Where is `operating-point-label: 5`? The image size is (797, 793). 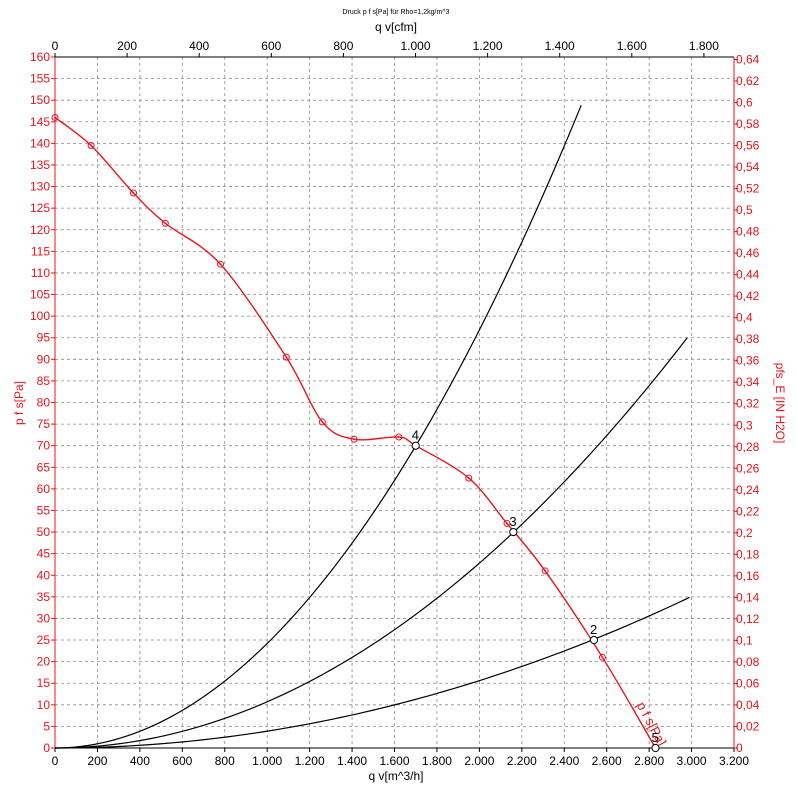 operating-point-label: 5 is located at coordinates (654, 737).